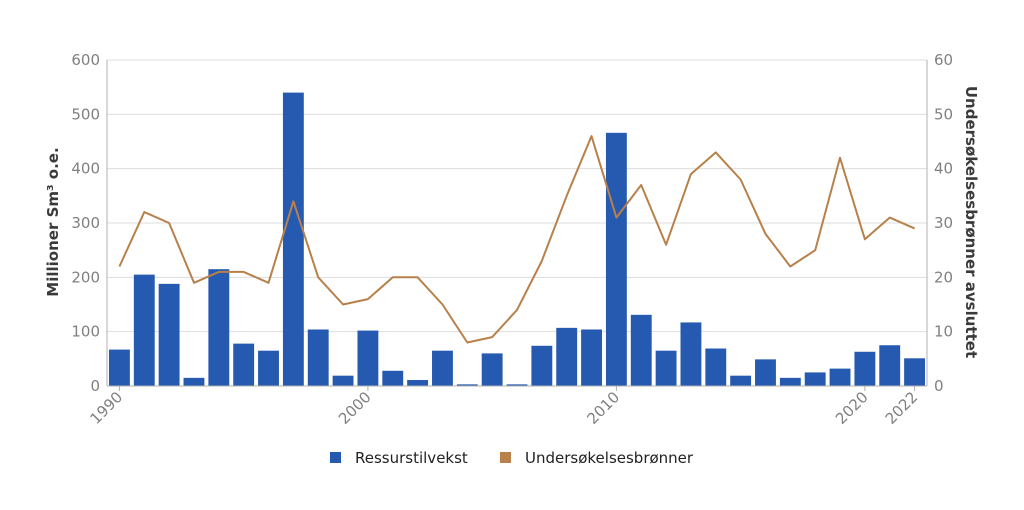  I want to click on right-axis-title: Undersøkelsesbrønner avsluttet, so click(971, 222).